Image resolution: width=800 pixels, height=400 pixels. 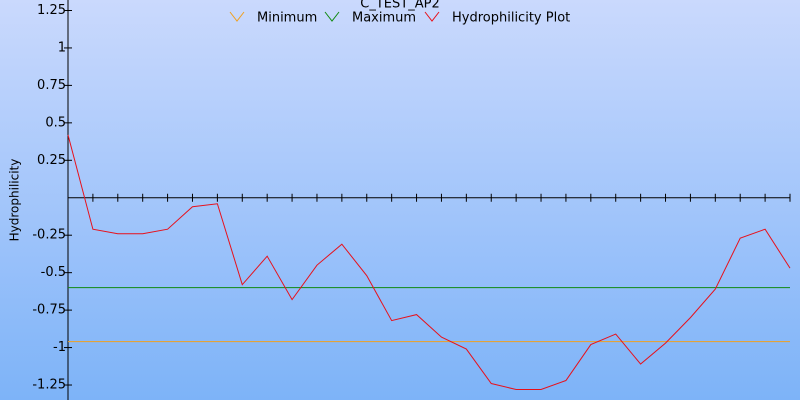 What do you see at coordinates (384, 18) in the screenshot?
I see `legend-label: Maximum` at bounding box center [384, 18].